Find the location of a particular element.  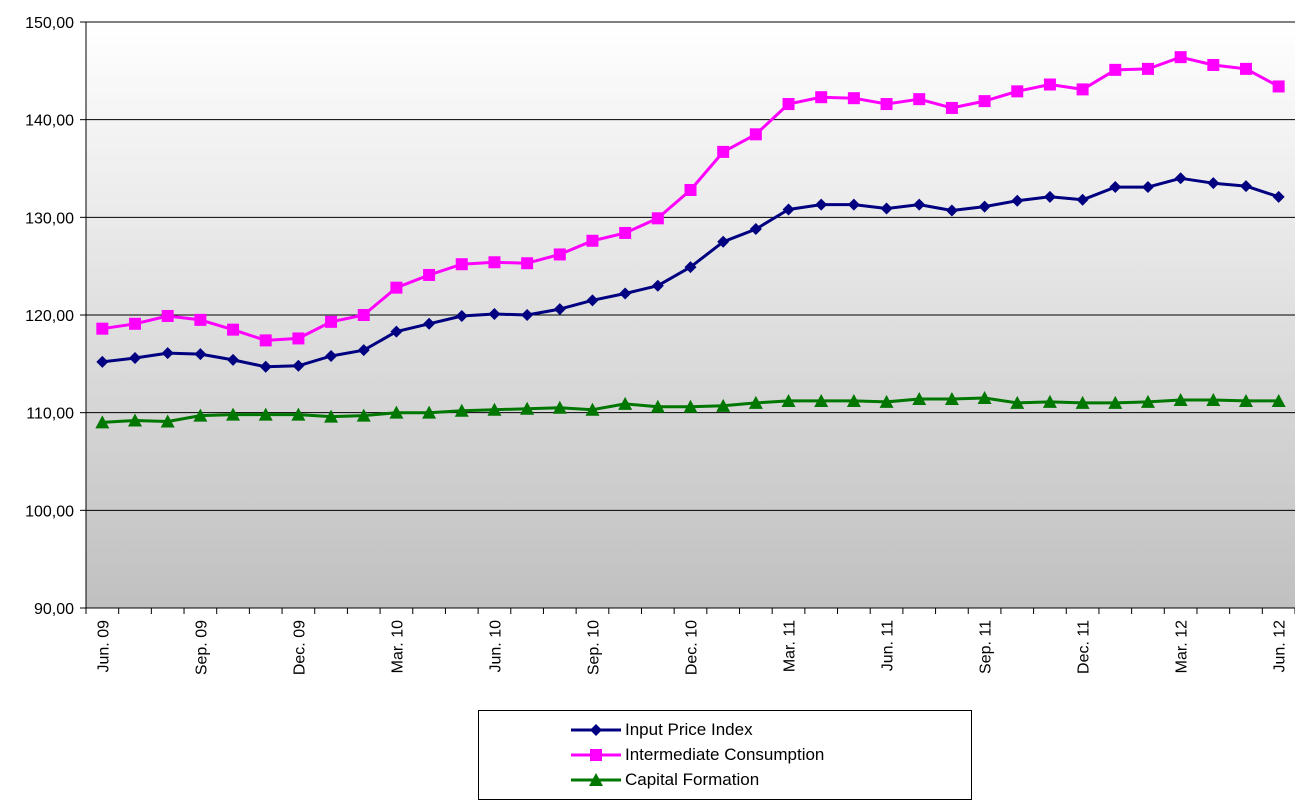

y-tick-label: 140,00 is located at coordinates (49, 121).